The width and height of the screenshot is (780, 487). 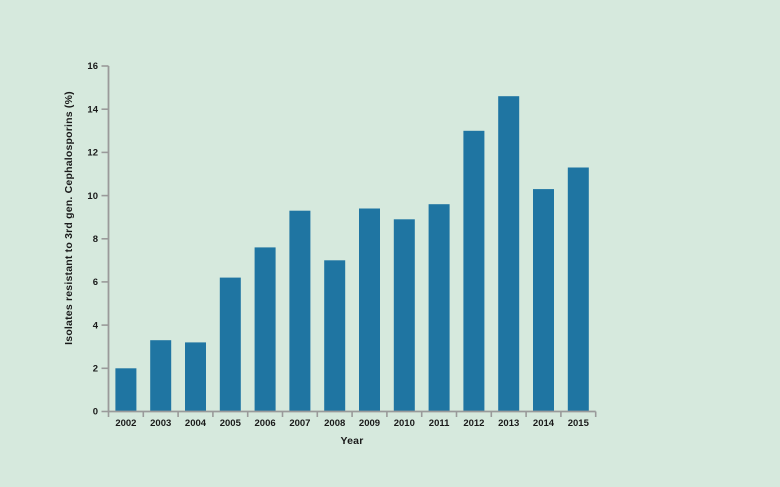 I want to click on bar-2007, so click(x=300, y=311).